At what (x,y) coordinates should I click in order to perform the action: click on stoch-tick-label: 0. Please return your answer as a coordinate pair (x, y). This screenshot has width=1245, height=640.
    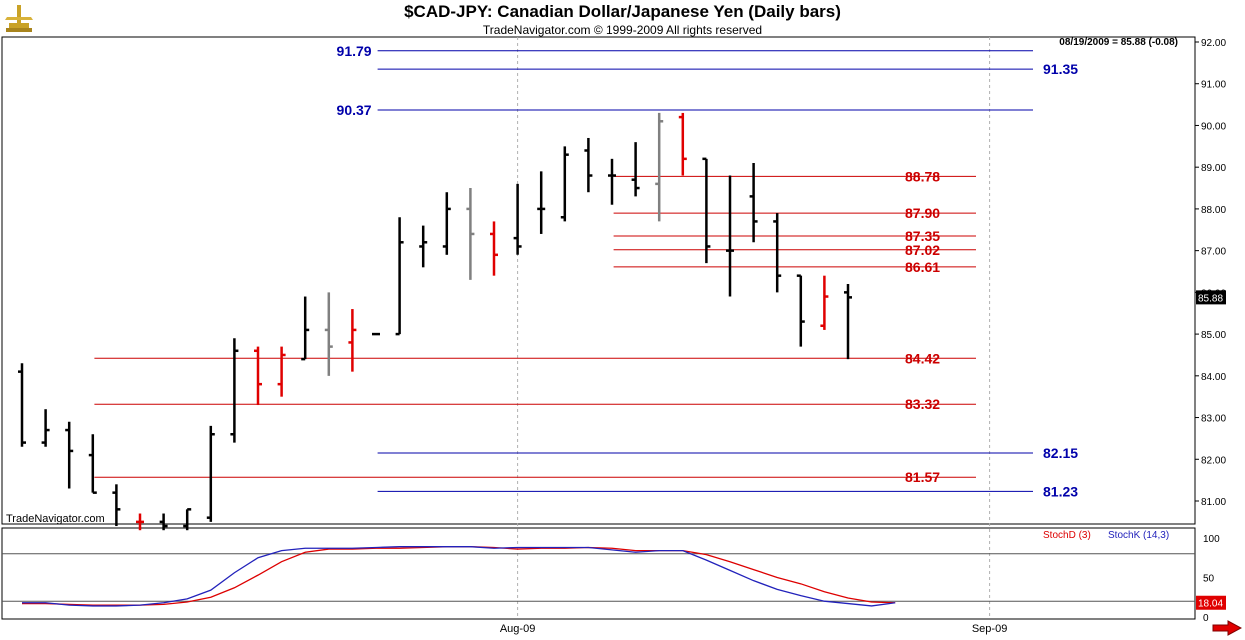
    Looking at the image, I should click on (1206, 618).